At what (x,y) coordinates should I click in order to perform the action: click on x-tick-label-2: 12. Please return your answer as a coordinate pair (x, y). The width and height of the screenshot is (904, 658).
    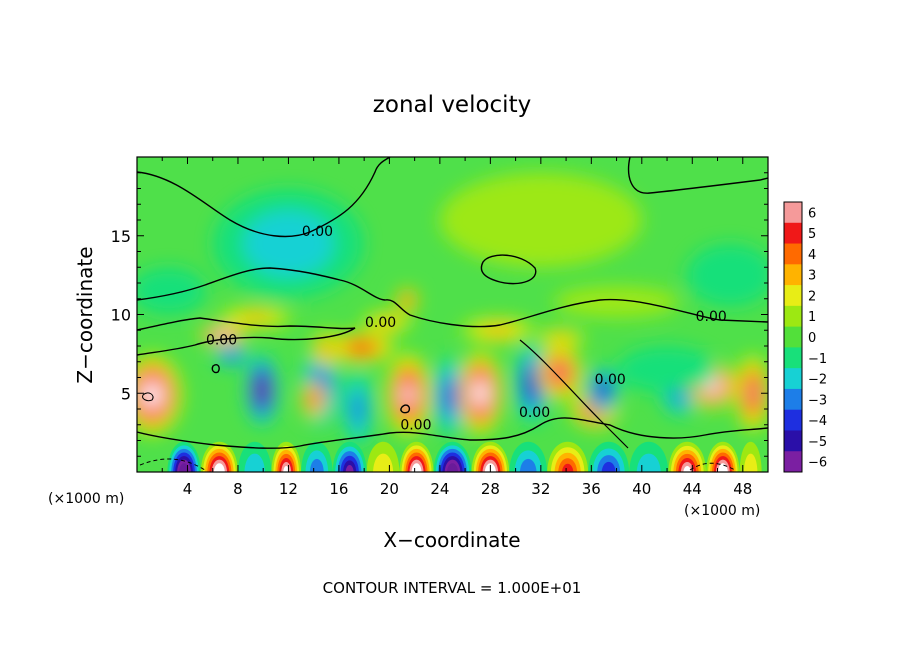
    Looking at the image, I should click on (288, 489).